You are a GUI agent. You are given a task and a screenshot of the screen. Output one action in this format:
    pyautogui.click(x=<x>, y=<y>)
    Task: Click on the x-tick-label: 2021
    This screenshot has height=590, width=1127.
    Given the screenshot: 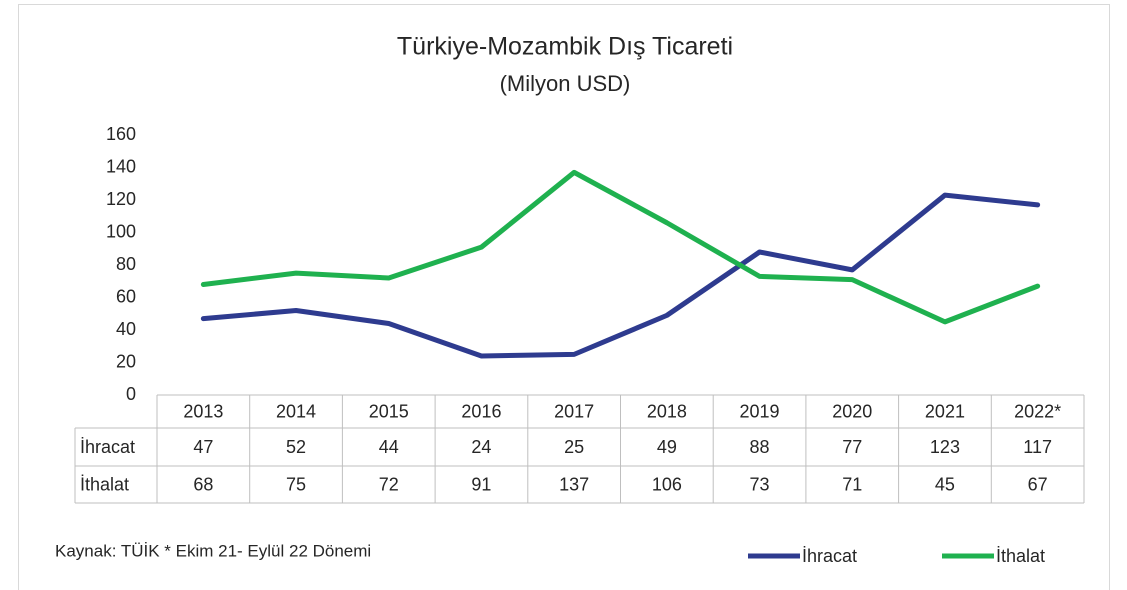 What is the action you would take?
    pyautogui.click(x=945, y=411)
    